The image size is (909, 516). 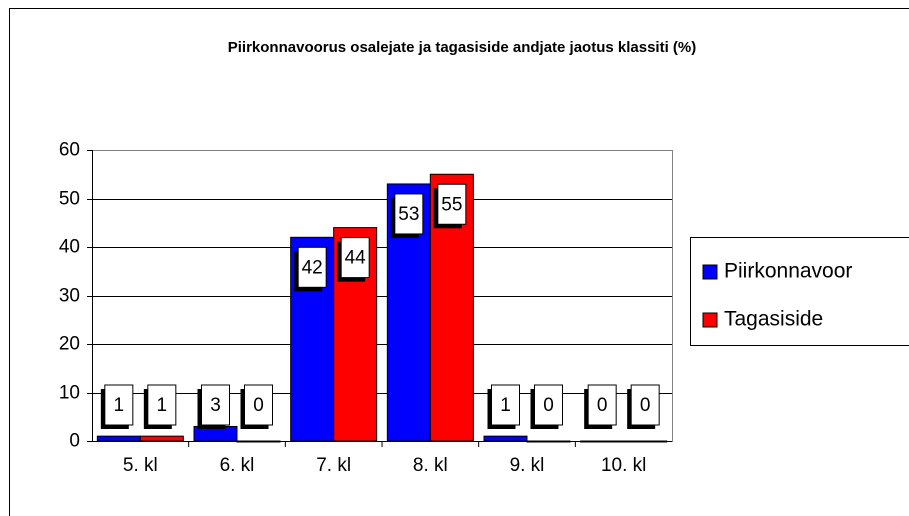 What do you see at coordinates (799, 291) in the screenshot?
I see `legend-box` at bounding box center [799, 291].